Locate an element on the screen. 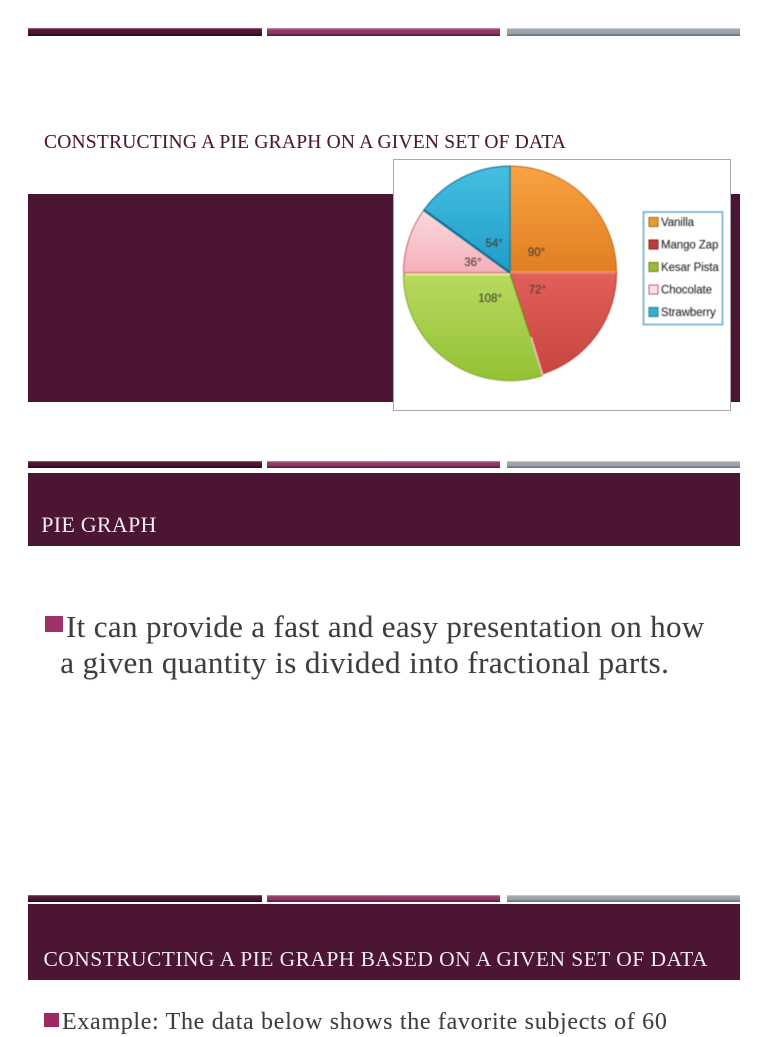 This screenshot has width=768, height=1037. svg-text: Vanilla is located at coordinates (678, 223).